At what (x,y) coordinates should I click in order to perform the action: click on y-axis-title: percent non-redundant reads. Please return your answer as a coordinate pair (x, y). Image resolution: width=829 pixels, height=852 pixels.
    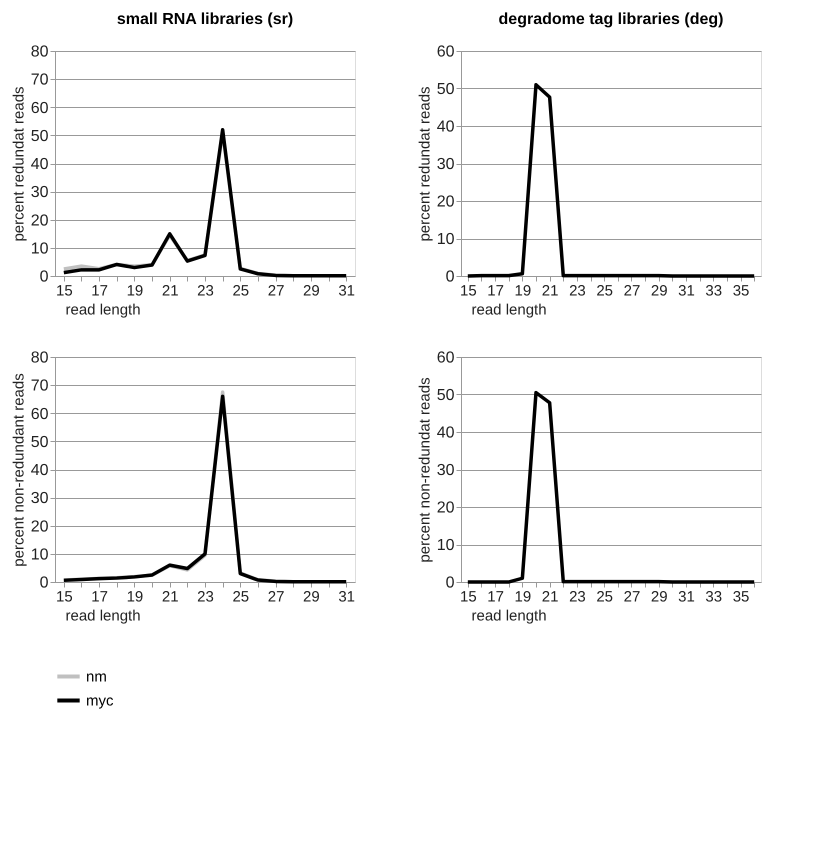
    Looking at the image, I should click on (19, 470).